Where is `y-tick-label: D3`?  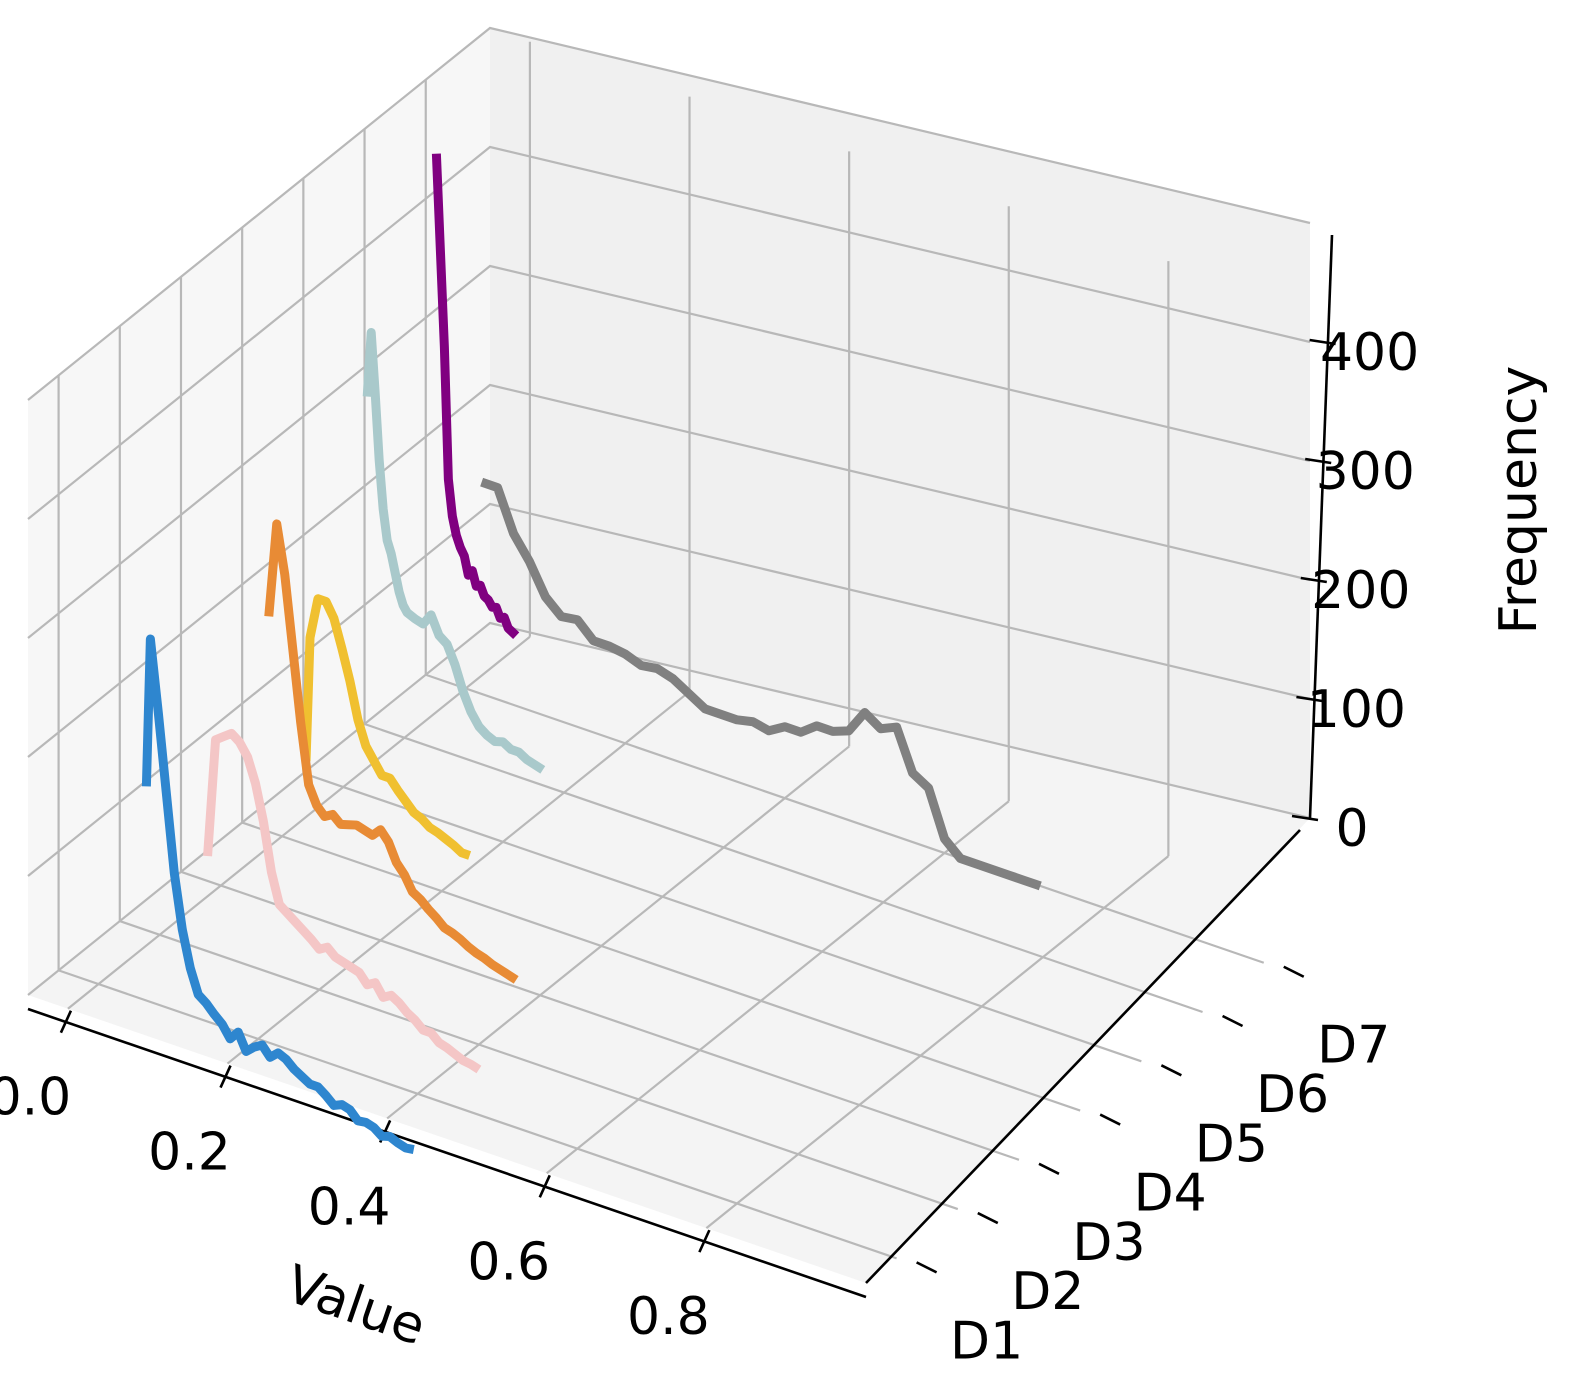 y-tick-label: D3 is located at coordinates (1108, 1243).